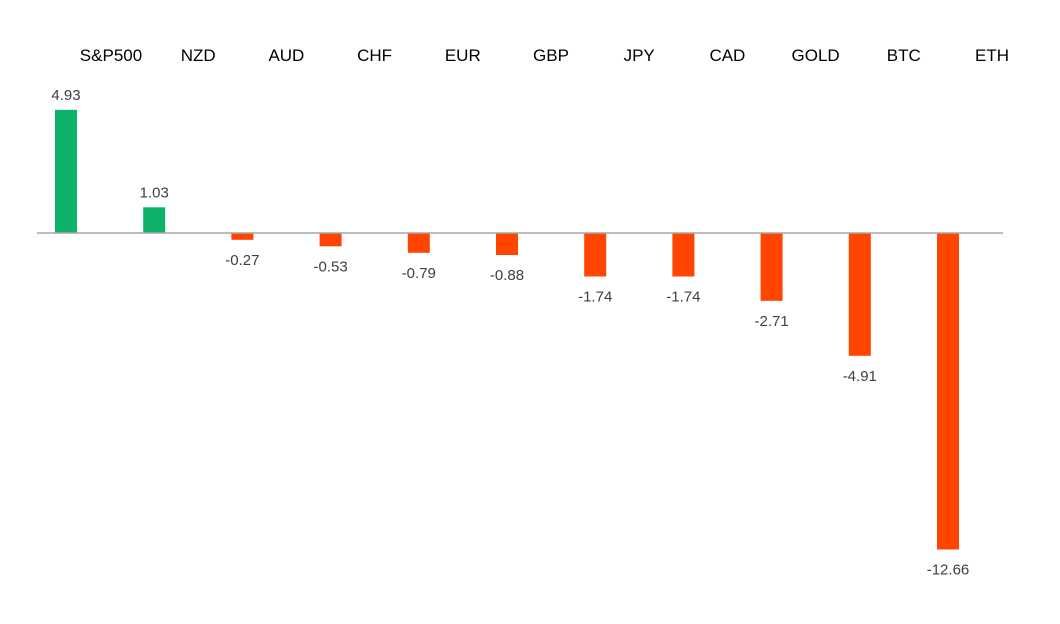  I want to click on category-label-gbp: GBP, so click(551, 55).